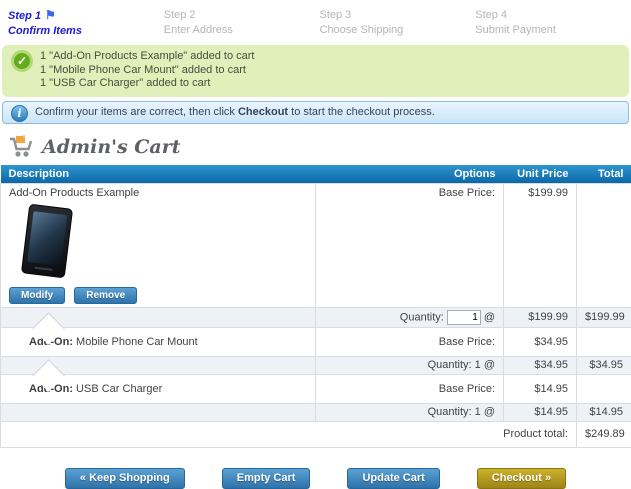 The width and height of the screenshot is (631, 489). I want to click on step-4-submit-payment: Step 4 Submit Payment, so click(553, 23).